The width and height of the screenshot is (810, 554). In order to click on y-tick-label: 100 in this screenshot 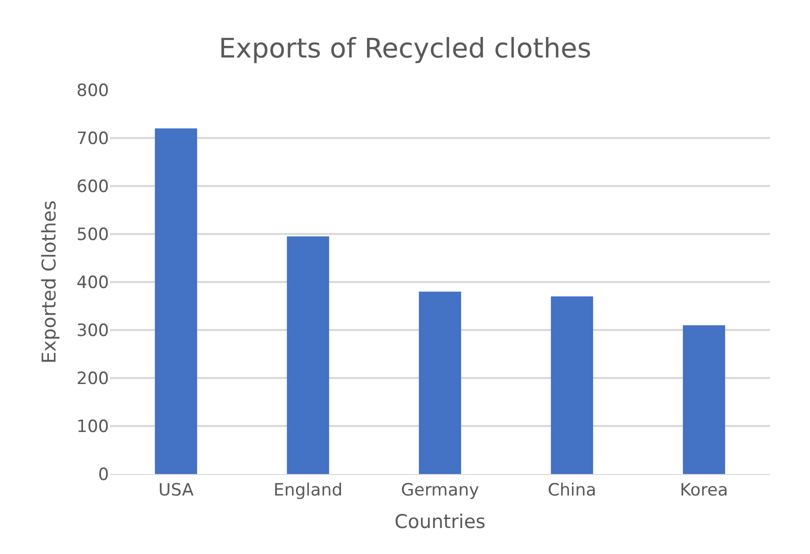, I will do `click(92, 426)`.